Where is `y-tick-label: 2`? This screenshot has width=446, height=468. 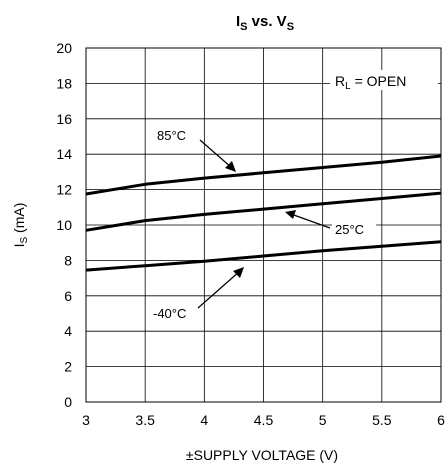 y-tick-label: 2 is located at coordinates (68, 367).